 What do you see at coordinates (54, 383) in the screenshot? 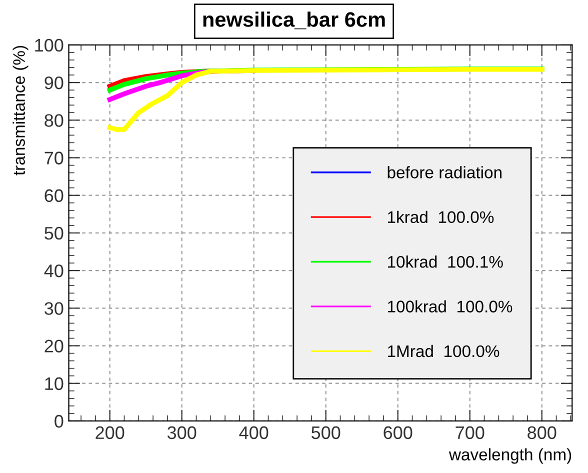
I see `y-tick-label: 10` at bounding box center [54, 383].